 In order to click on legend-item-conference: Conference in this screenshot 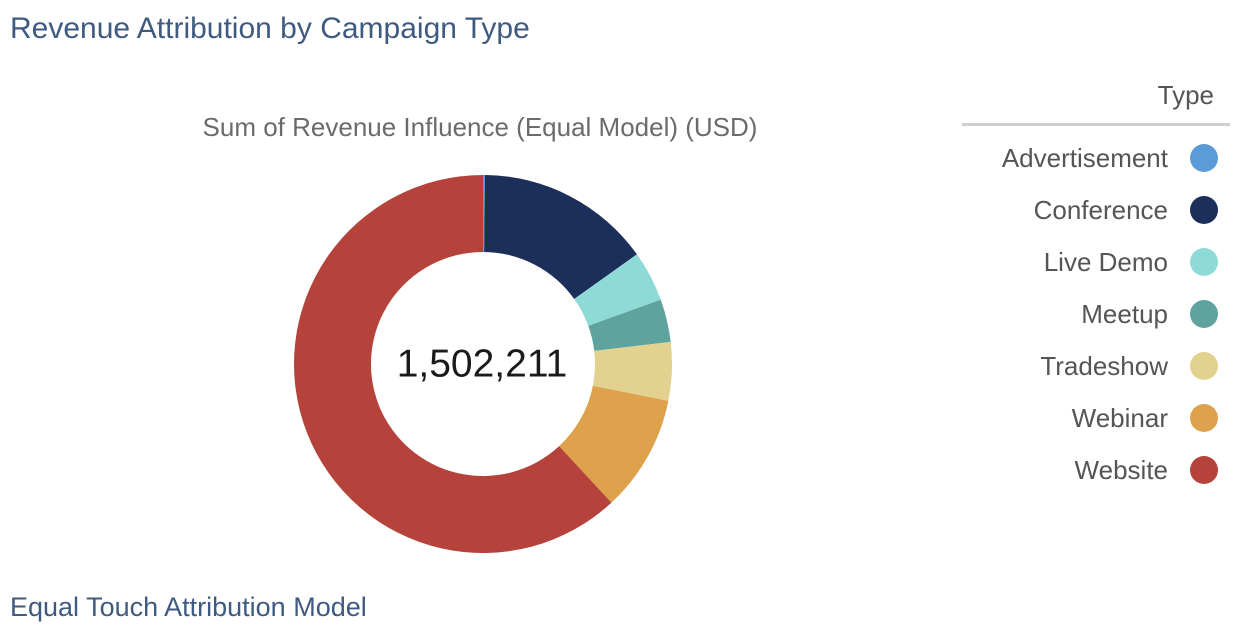, I will do `click(1096, 210)`.